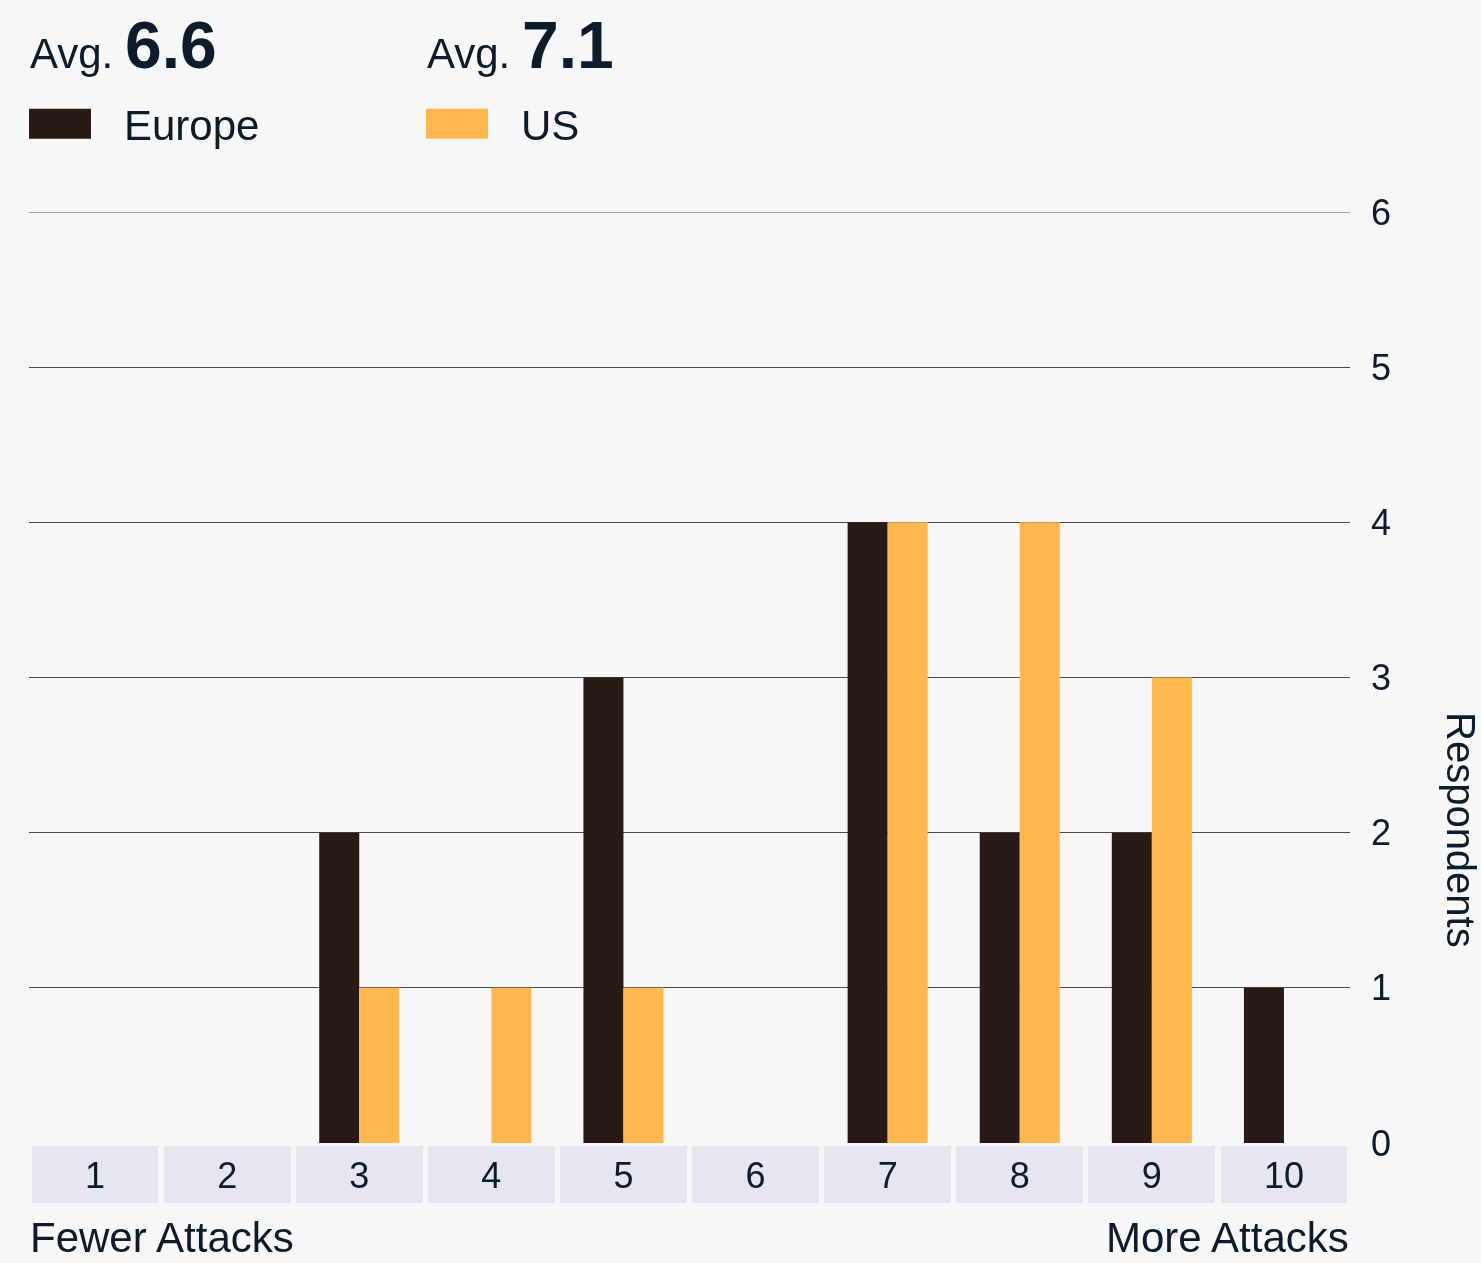 The height and width of the screenshot is (1263, 1481). What do you see at coordinates (1381, 678) in the screenshot?
I see `y-tick-label: 3` at bounding box center [1381, 678].